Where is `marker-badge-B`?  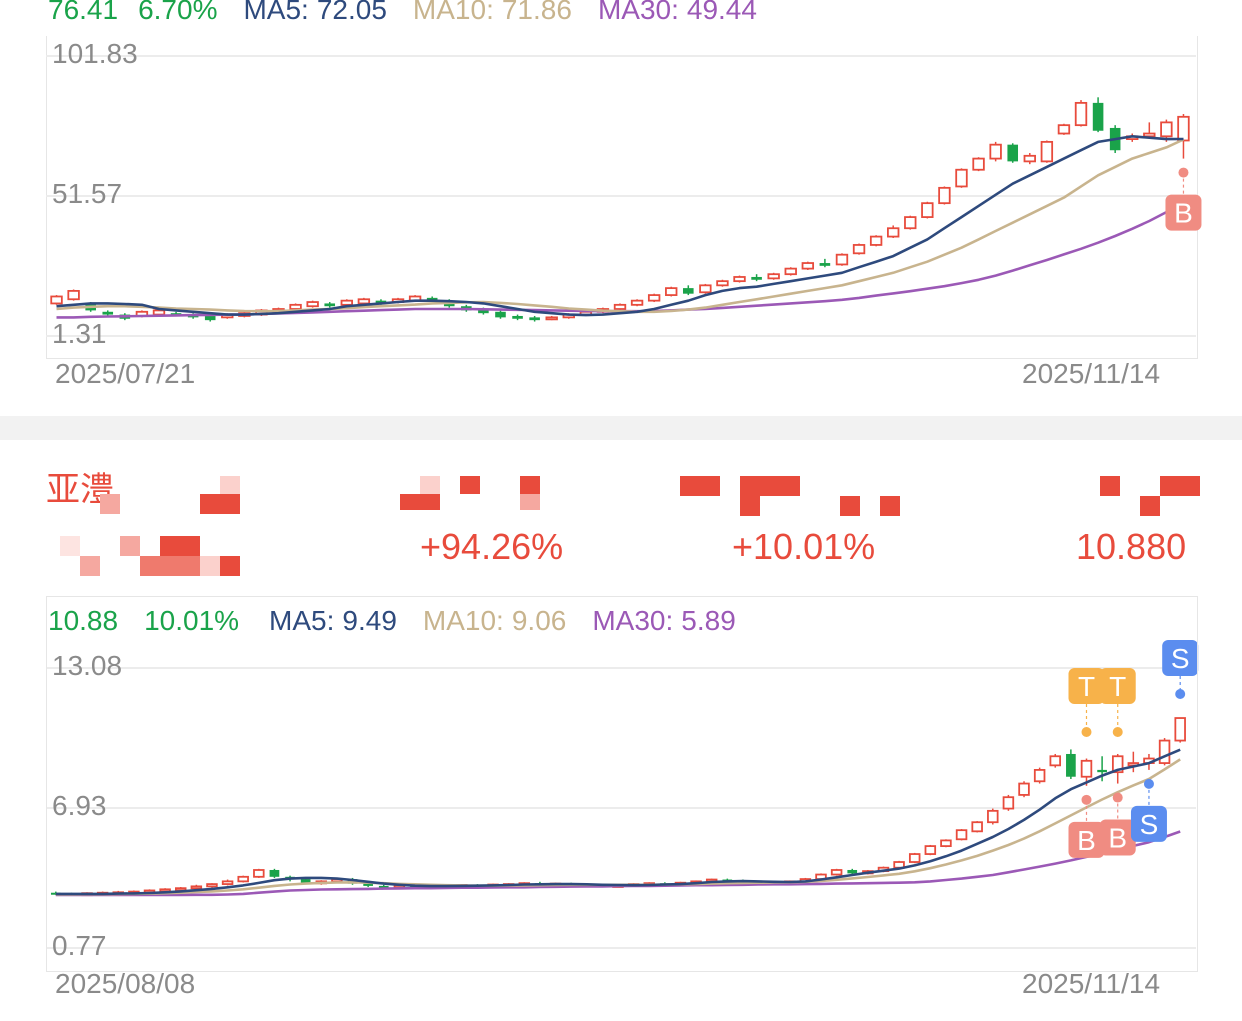
marker-badge-B is located at coordinates (1086, 839).